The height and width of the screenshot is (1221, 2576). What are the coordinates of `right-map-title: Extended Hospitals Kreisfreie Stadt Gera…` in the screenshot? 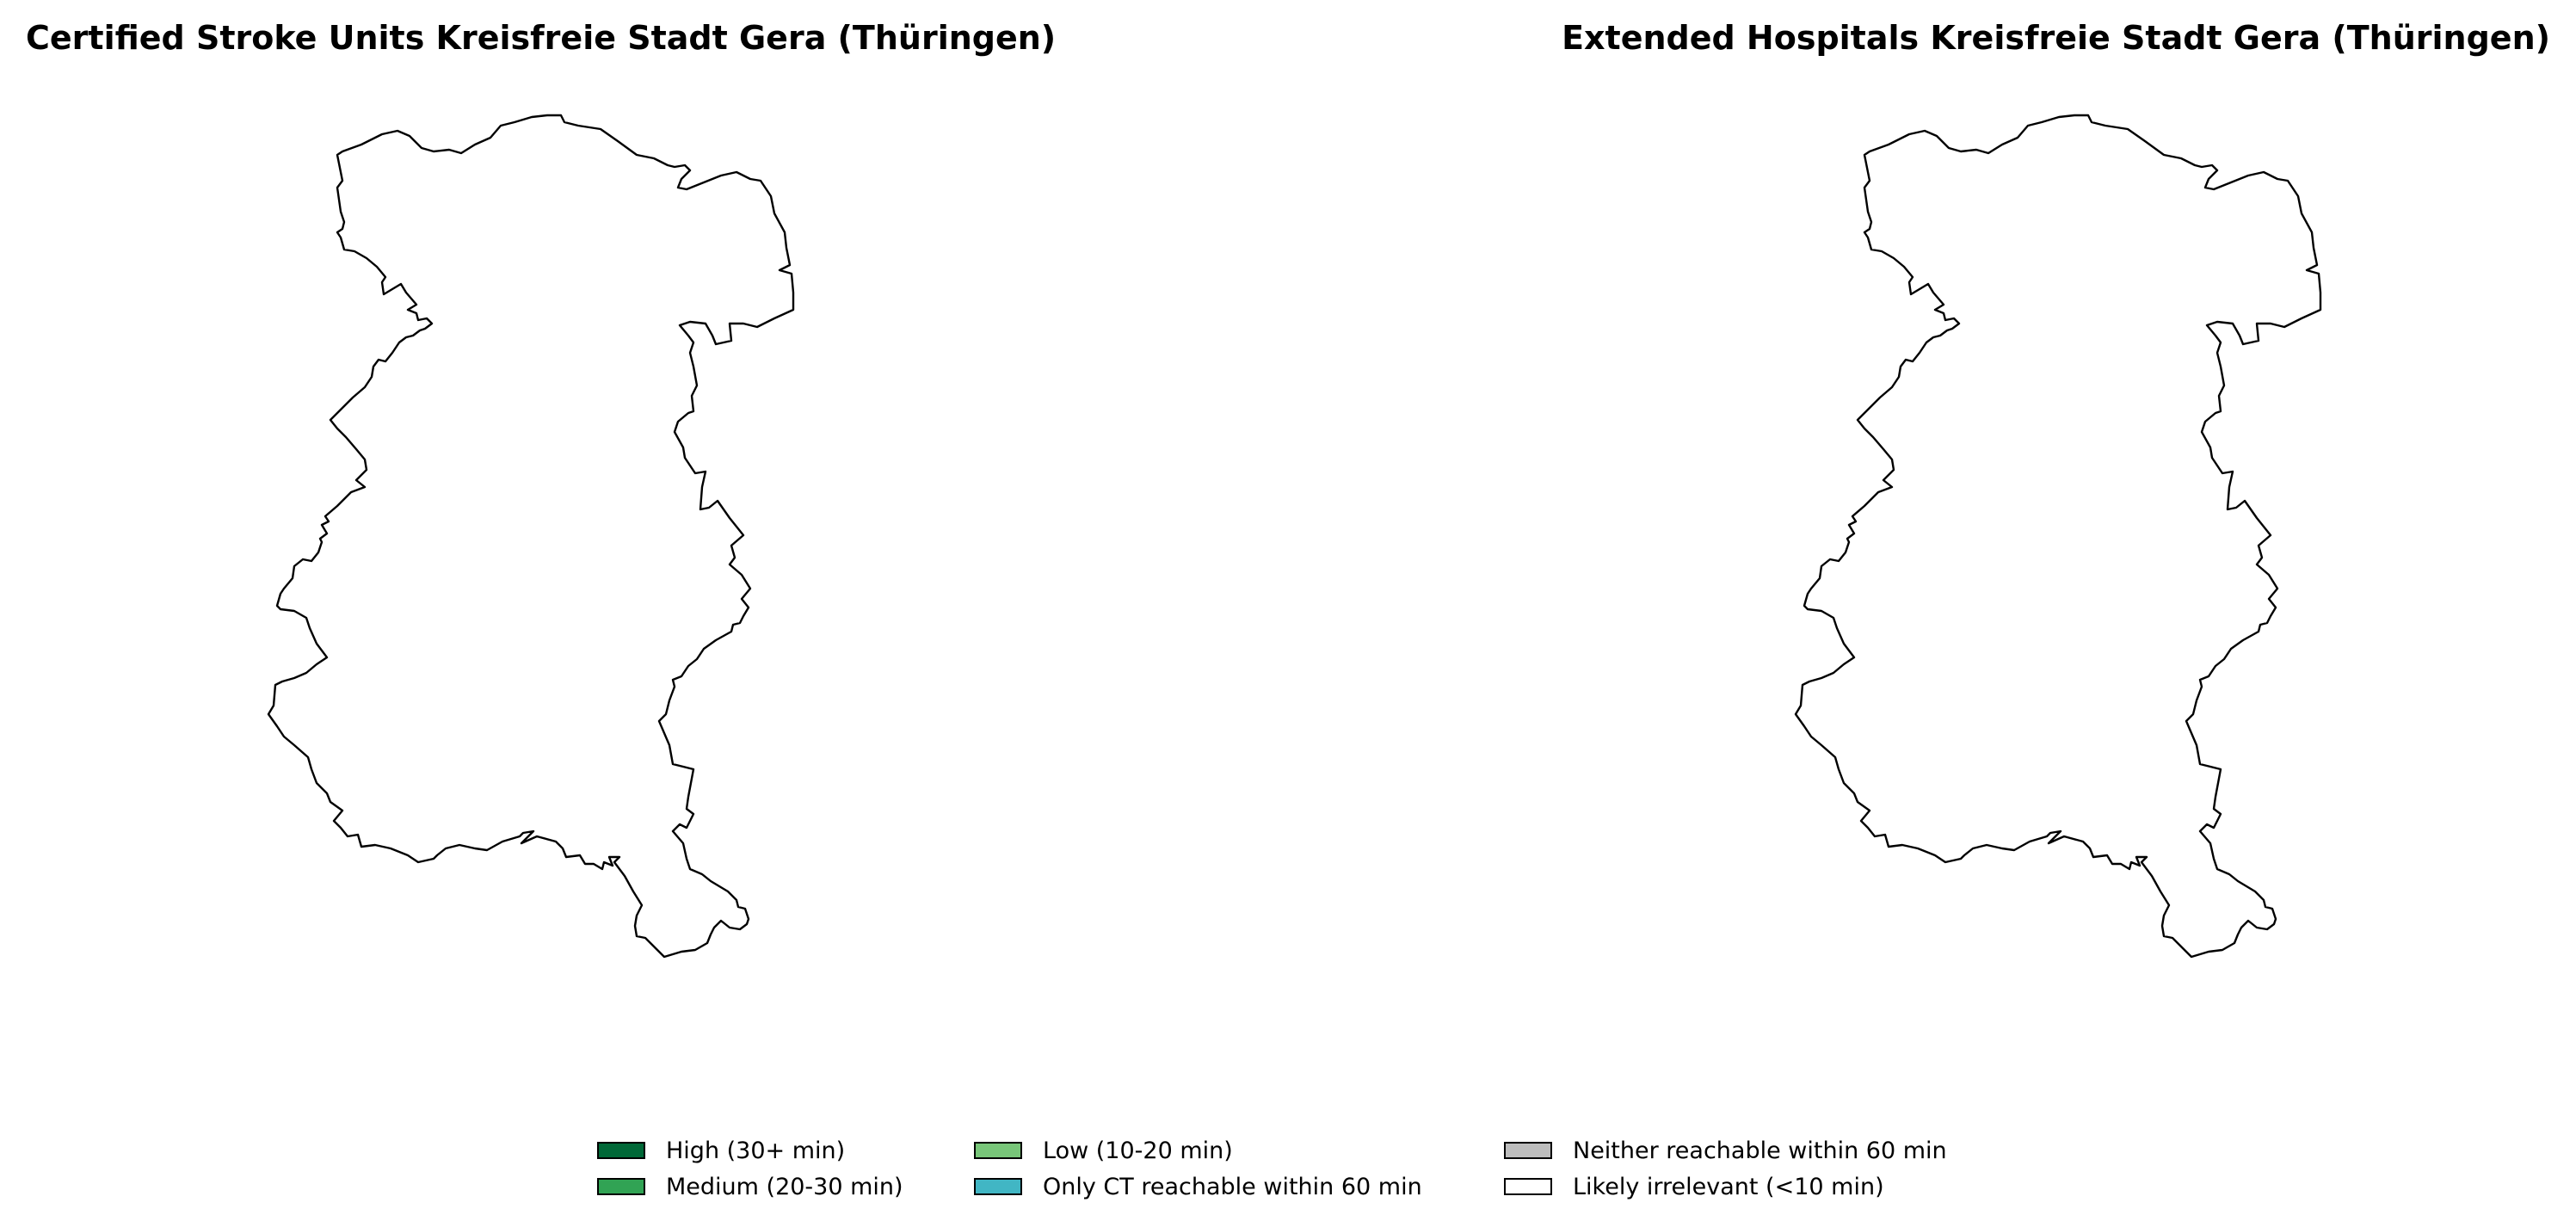 It's located at (2056, 38).